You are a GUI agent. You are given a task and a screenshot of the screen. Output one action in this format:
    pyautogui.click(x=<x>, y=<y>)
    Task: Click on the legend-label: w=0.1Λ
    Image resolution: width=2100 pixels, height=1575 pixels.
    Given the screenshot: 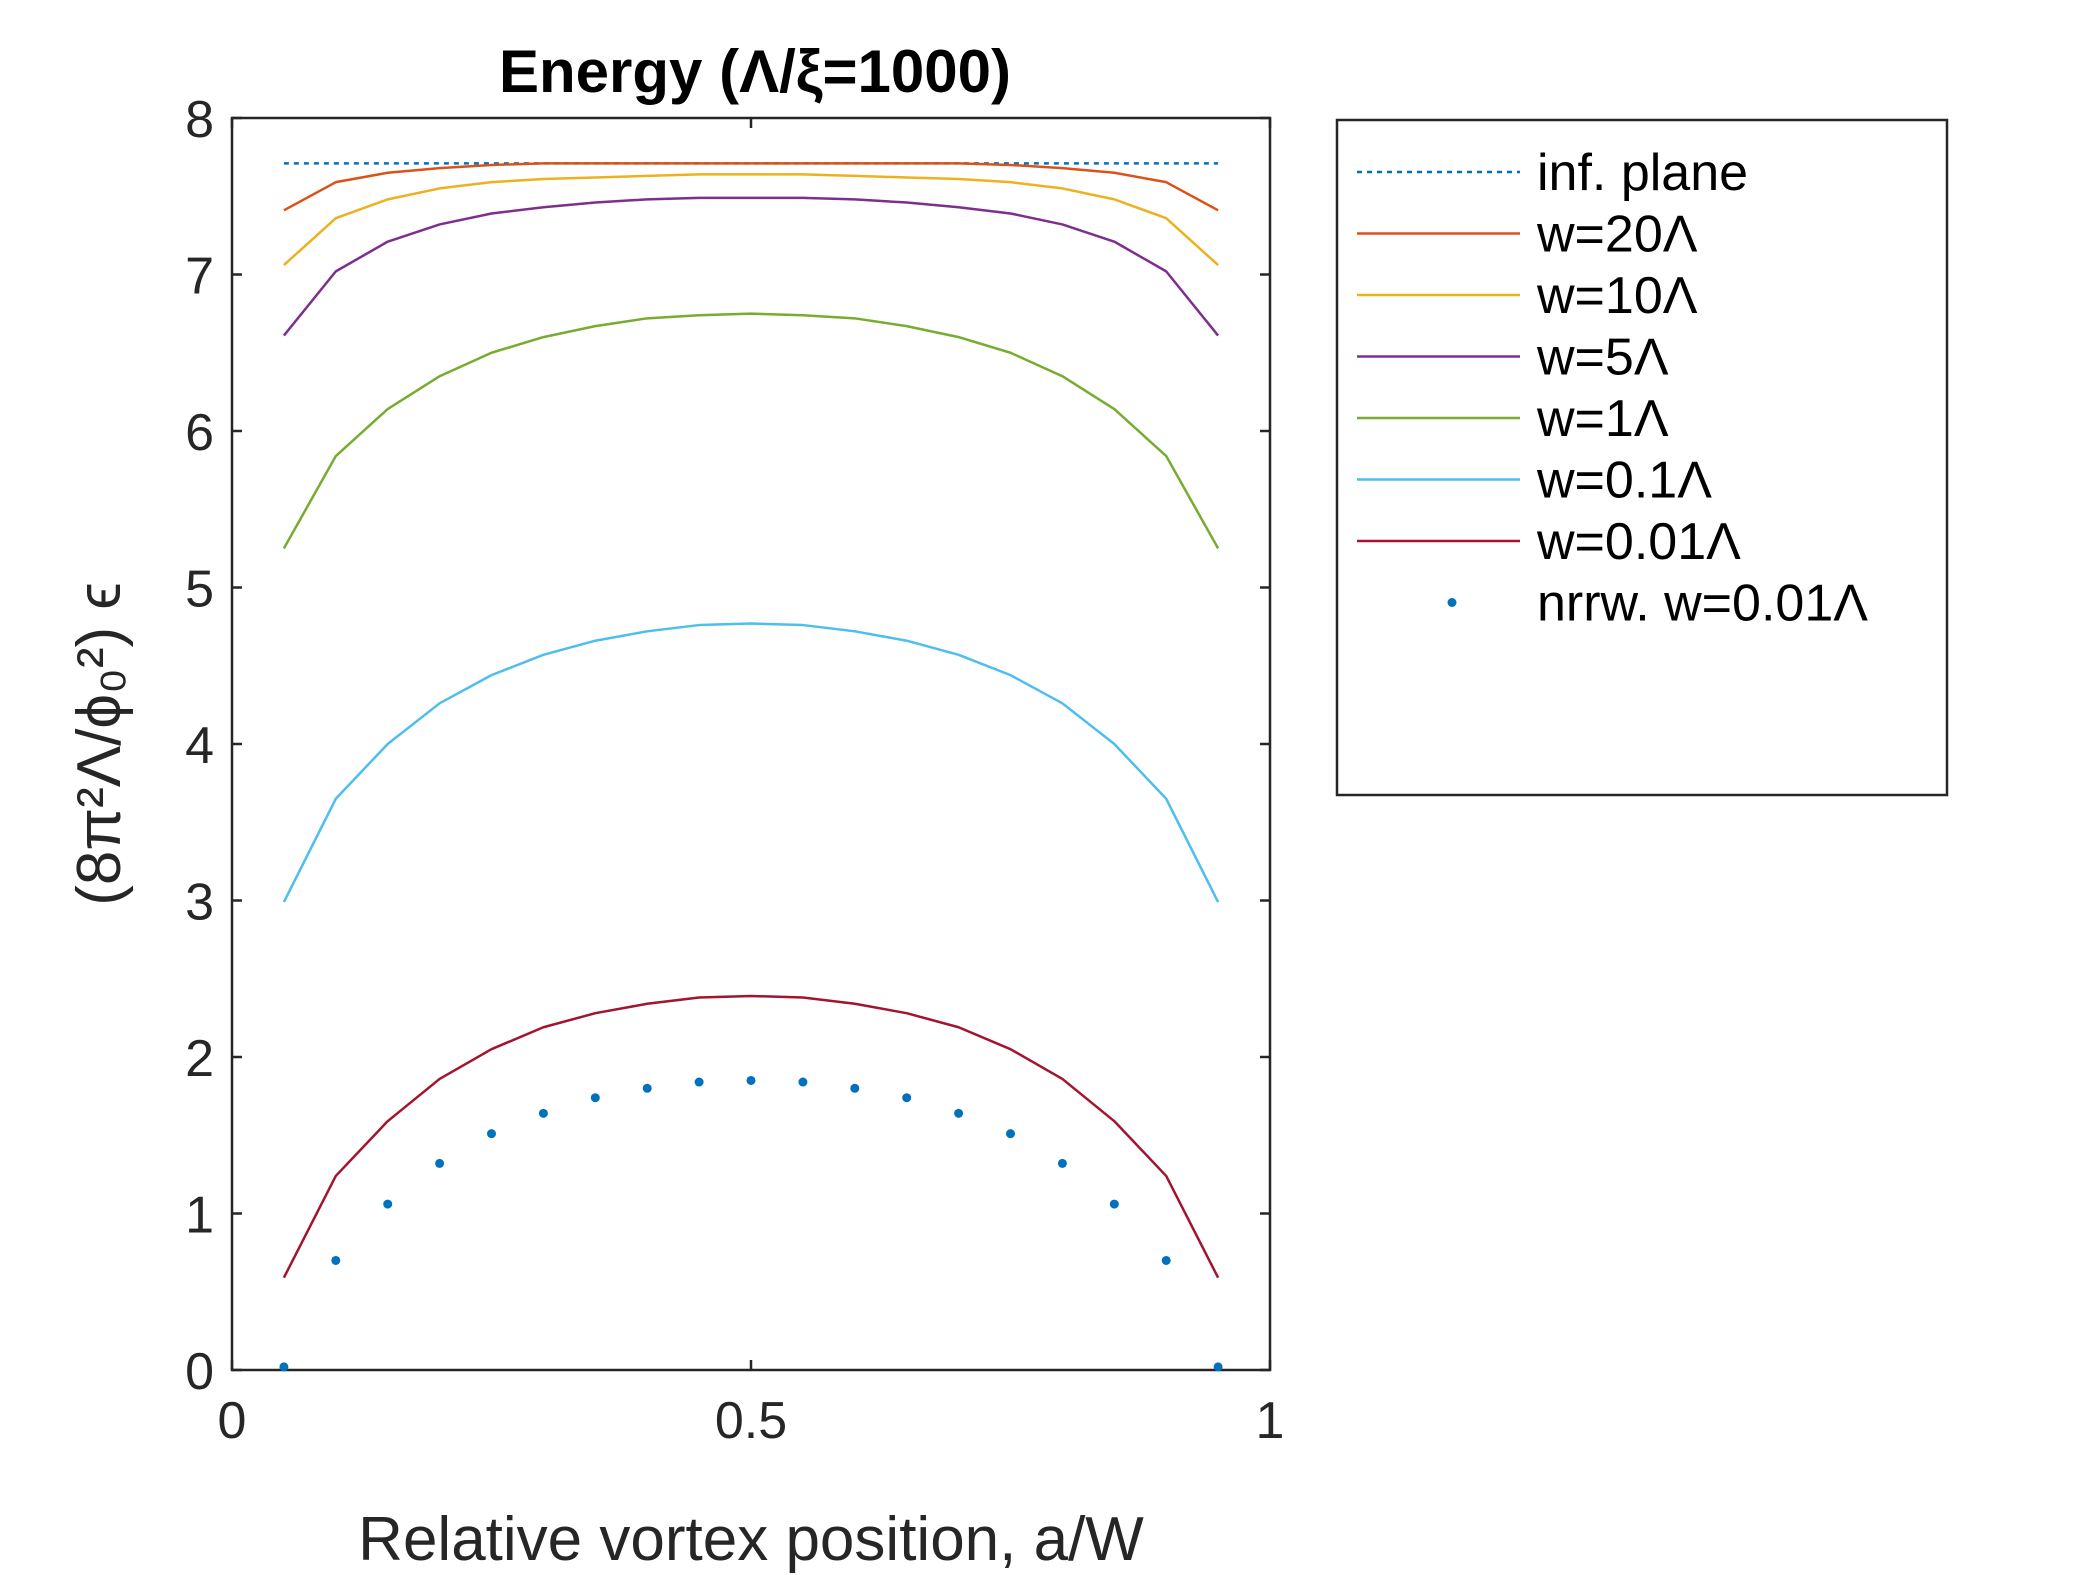 What is the action you would take?
    pyautogui.click(x=1624, y=481)
    